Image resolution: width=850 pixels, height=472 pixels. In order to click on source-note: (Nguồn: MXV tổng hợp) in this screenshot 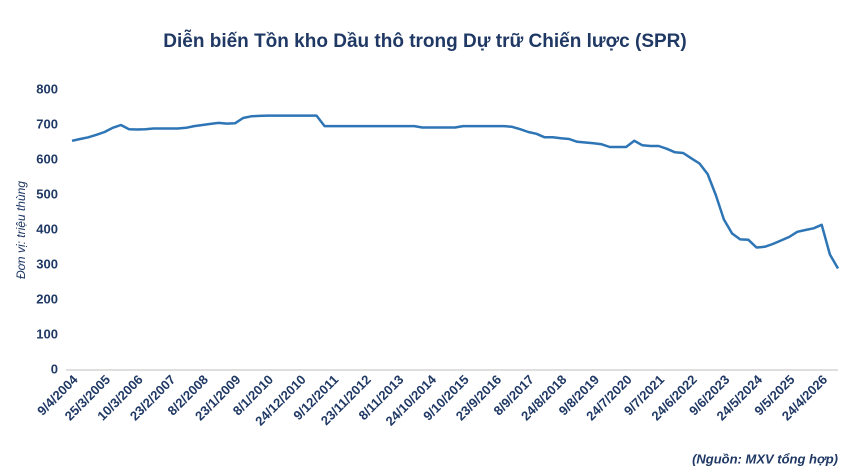, I will do `click(765, 458)`.